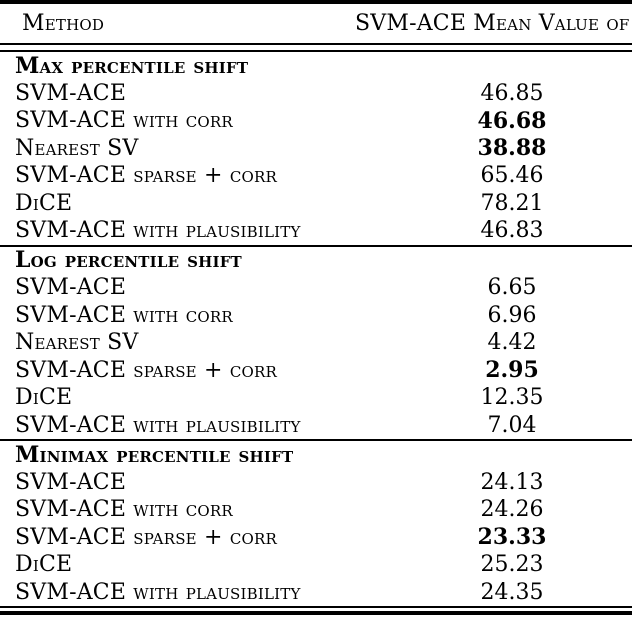  What do you see at coordinates (132, 65) in the screenshot?
I see `section-title: Max percentile shift` at bounding box center [132, 65].